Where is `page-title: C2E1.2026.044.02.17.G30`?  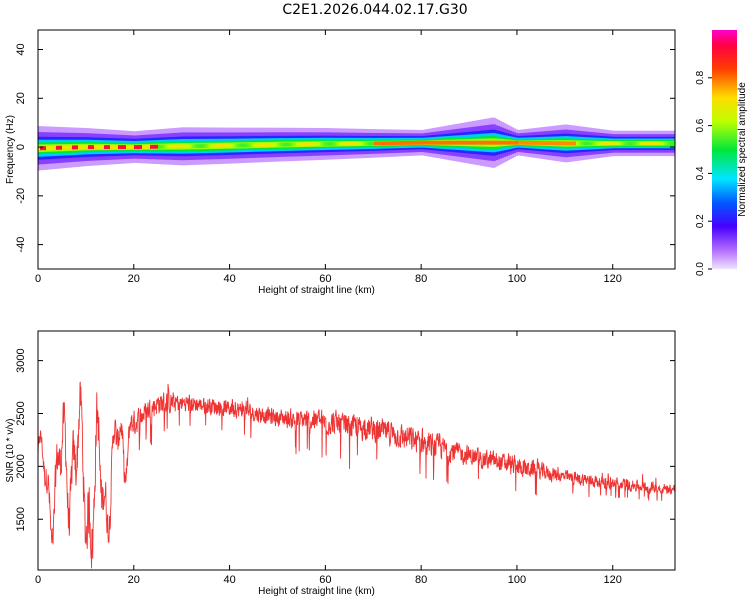
page-title: C2E1.2026.044.02.17.G30 is located at coordinates (375, 10).